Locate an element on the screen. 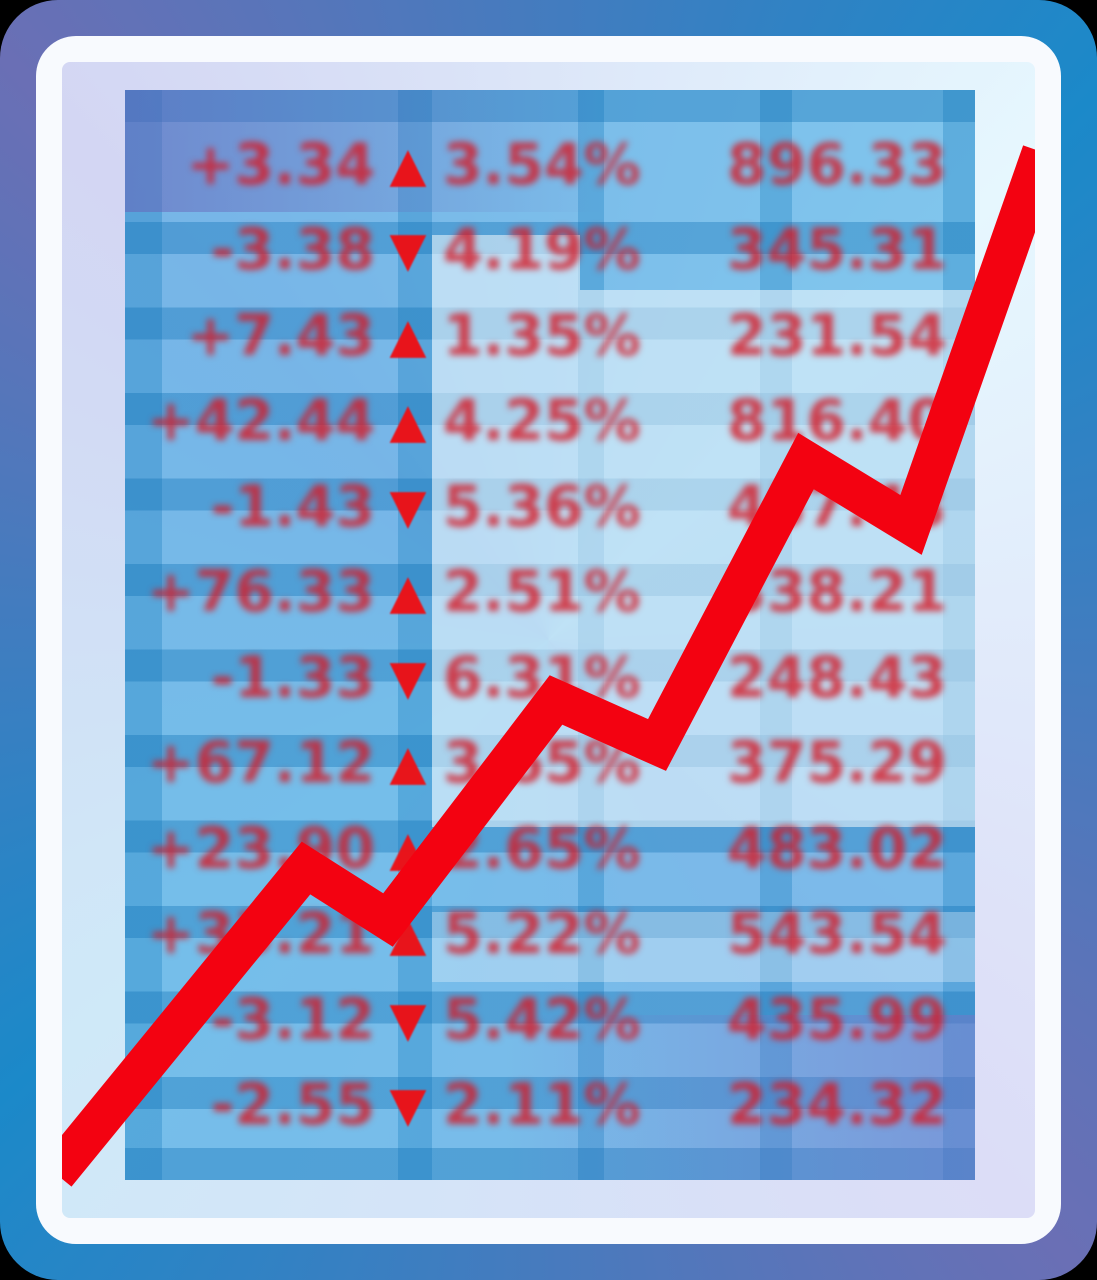  table-row: +76.33 ▲ 2.51% 338.21 is located at coordinates (550, 593).